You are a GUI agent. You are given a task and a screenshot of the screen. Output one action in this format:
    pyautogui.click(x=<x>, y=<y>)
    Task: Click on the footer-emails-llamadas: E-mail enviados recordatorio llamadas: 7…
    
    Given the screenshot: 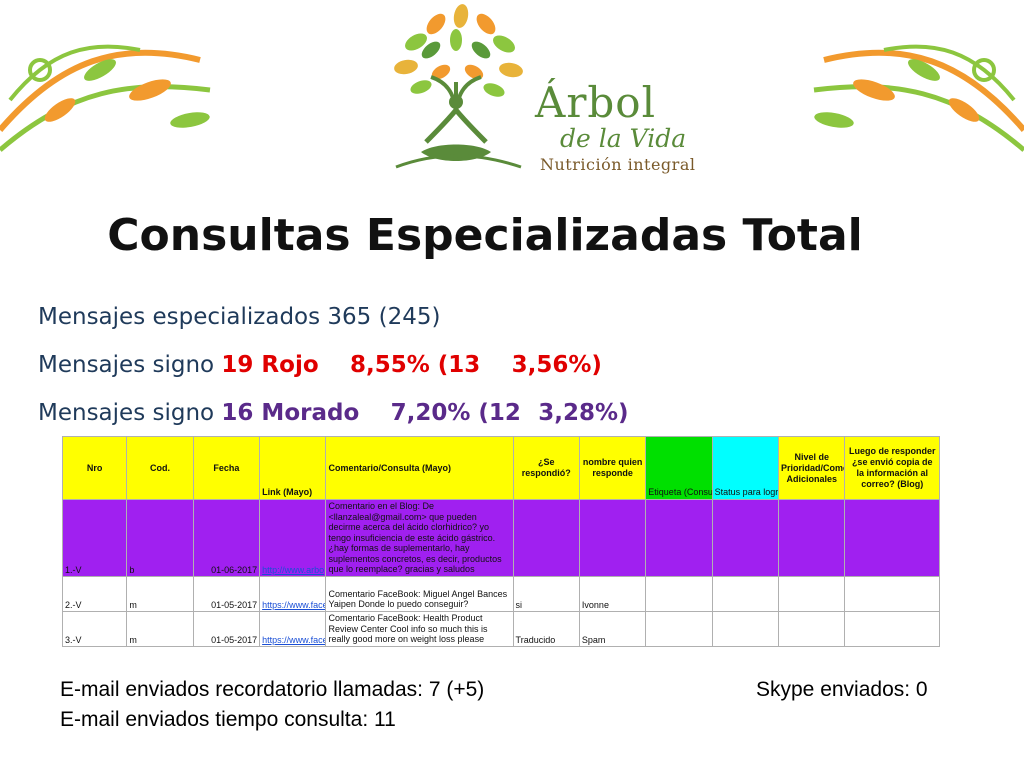 What is the action you would take?
    pyautogui.click(x=272, y=689)
    